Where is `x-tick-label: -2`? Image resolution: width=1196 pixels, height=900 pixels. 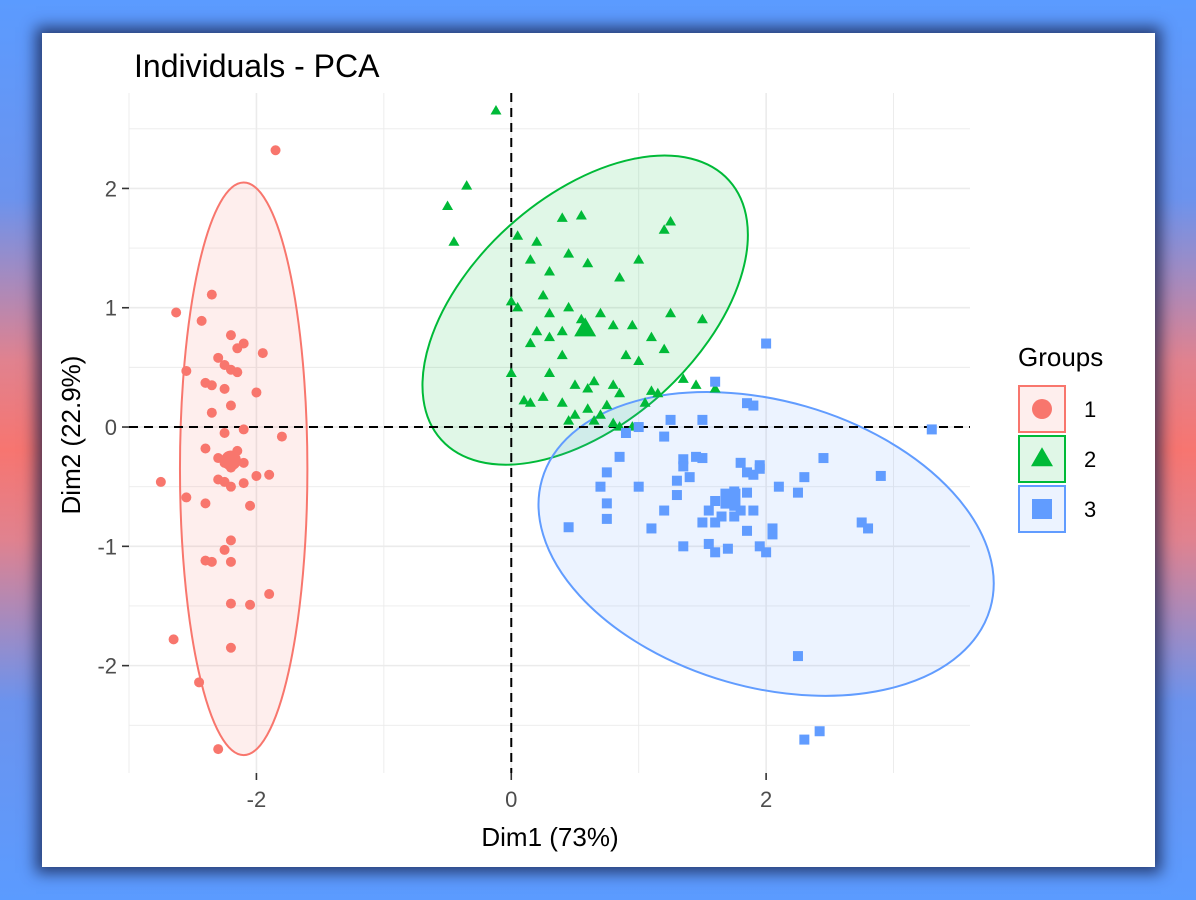 x-tick-label: -2 is located at coordinates (257, 799).